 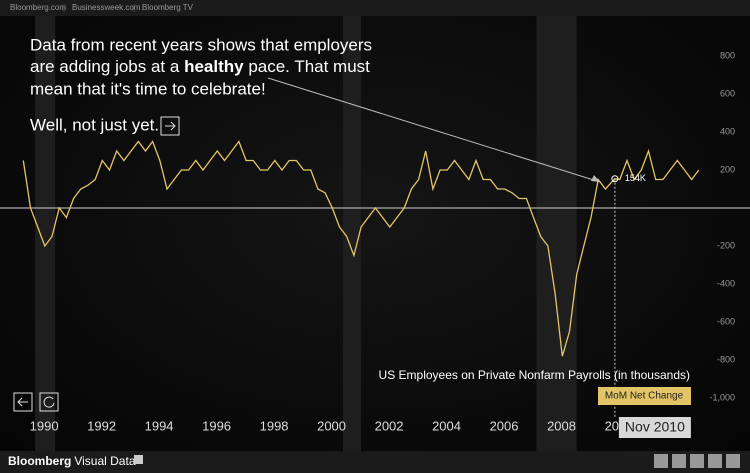 I want to click on highlight-date: Nov 2010, so click(x=655, y=427).